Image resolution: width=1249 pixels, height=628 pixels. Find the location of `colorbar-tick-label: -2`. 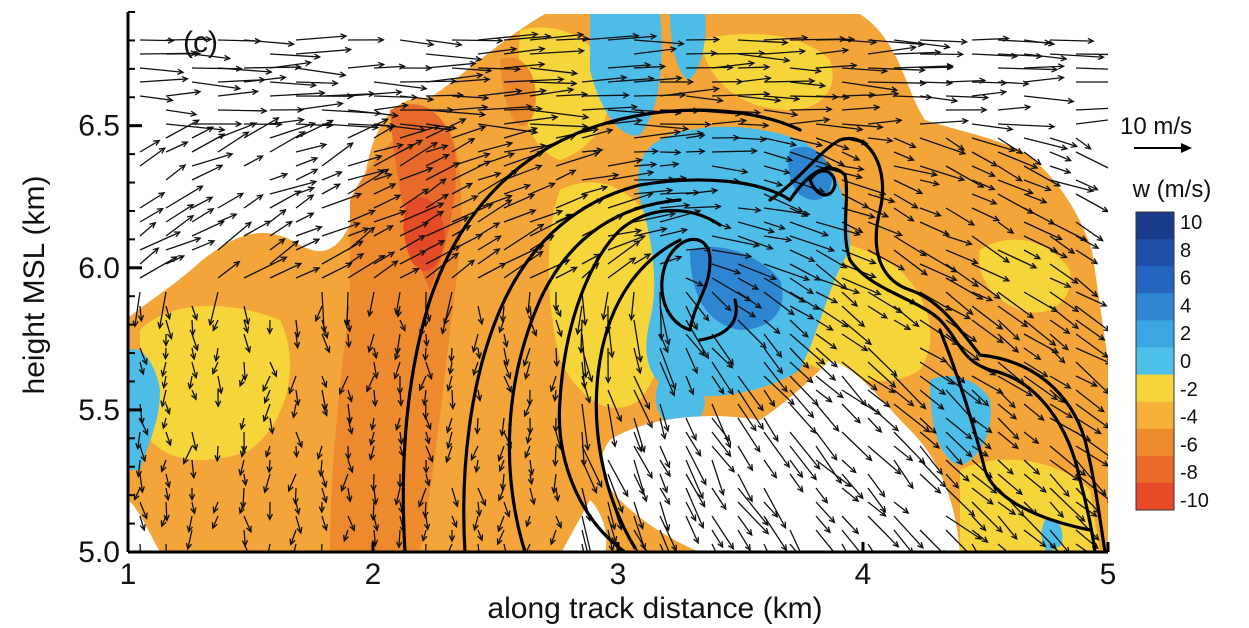

colorbar-tick-label: -2 is located at coordinates (1189, 390).